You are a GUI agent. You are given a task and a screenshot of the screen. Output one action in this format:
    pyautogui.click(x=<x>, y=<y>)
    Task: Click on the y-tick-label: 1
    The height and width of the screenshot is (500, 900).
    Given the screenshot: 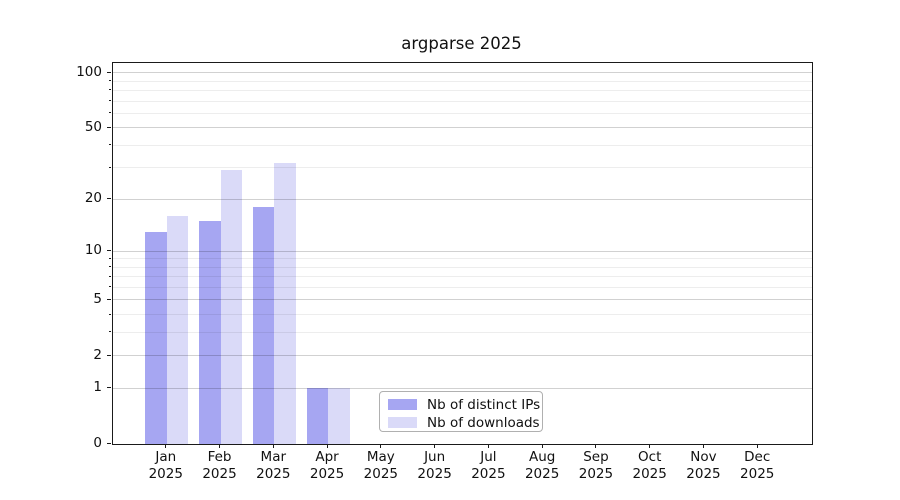 What is the action you would take?
    pyautogui.click(x=97, y=387)
    